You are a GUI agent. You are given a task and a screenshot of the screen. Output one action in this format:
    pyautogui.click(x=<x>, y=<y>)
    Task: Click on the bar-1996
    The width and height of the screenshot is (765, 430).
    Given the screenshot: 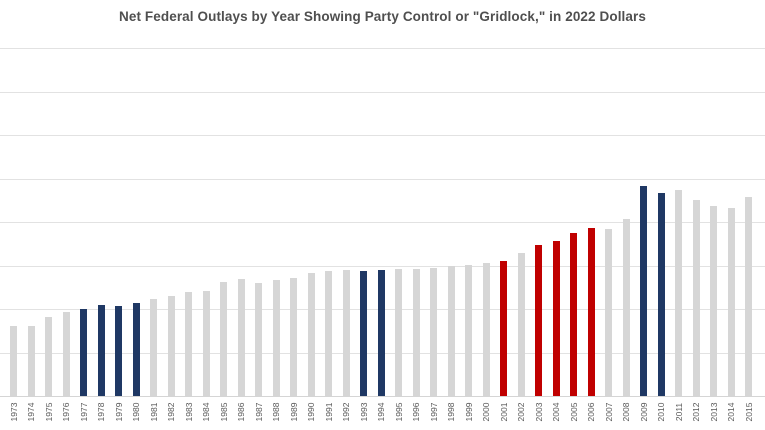 What is the action you would take?
    pyautogui.click(x=416, y=332)
    